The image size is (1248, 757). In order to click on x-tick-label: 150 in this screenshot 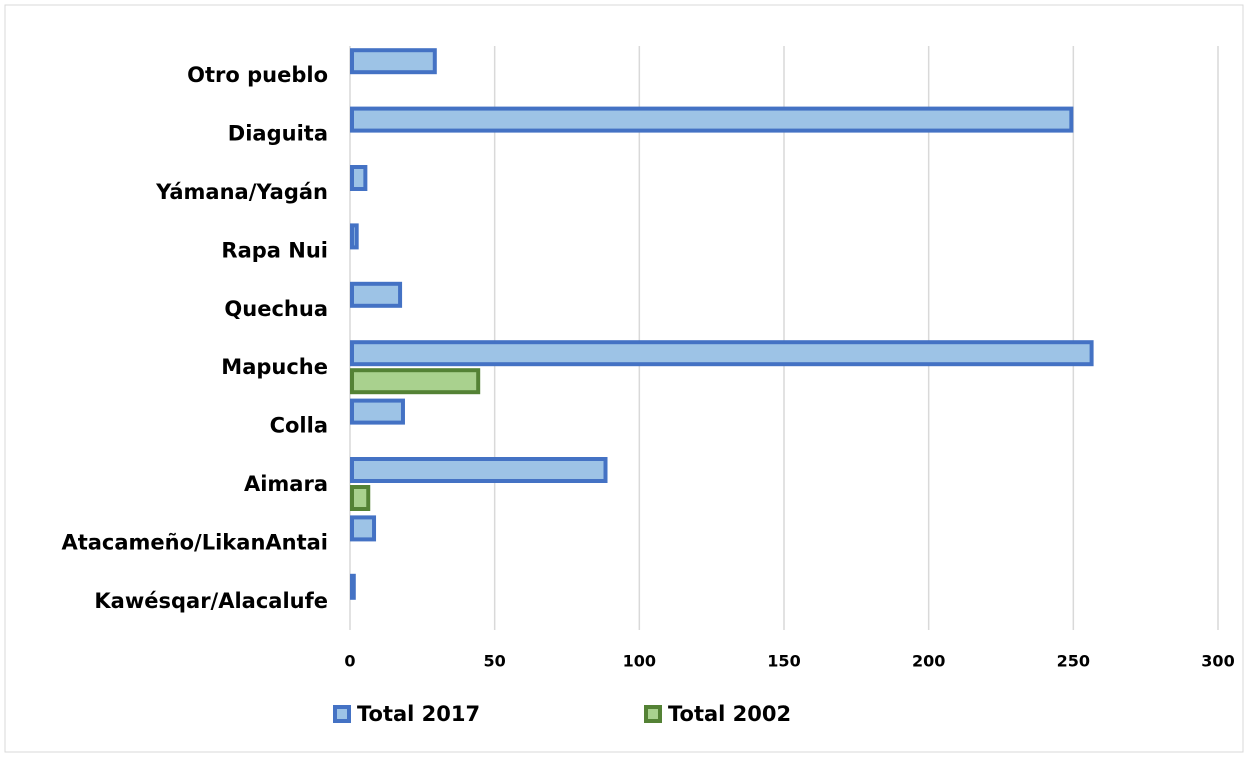, I will do `click(783, 661)`.